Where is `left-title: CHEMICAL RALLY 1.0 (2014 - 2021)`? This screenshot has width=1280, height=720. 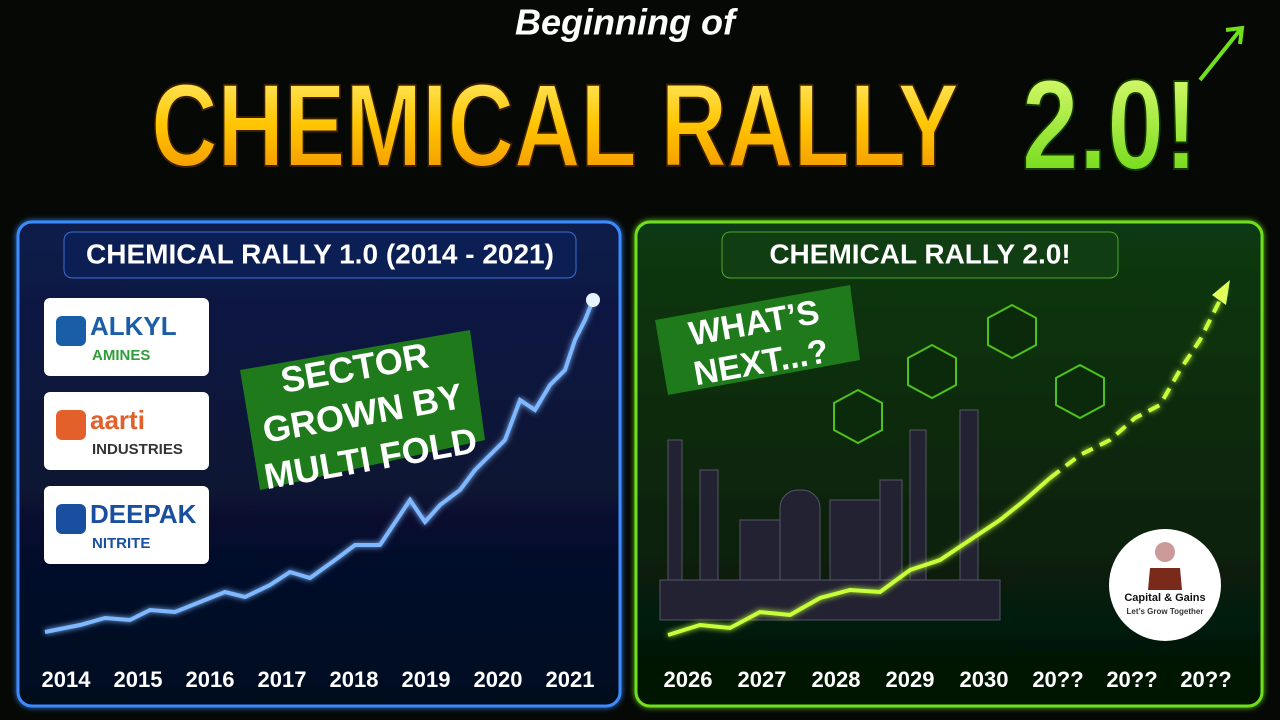
left-title: CHEMICAL RALLY 1.0 (2014 - 2021) is located at coordinates (320, 253).